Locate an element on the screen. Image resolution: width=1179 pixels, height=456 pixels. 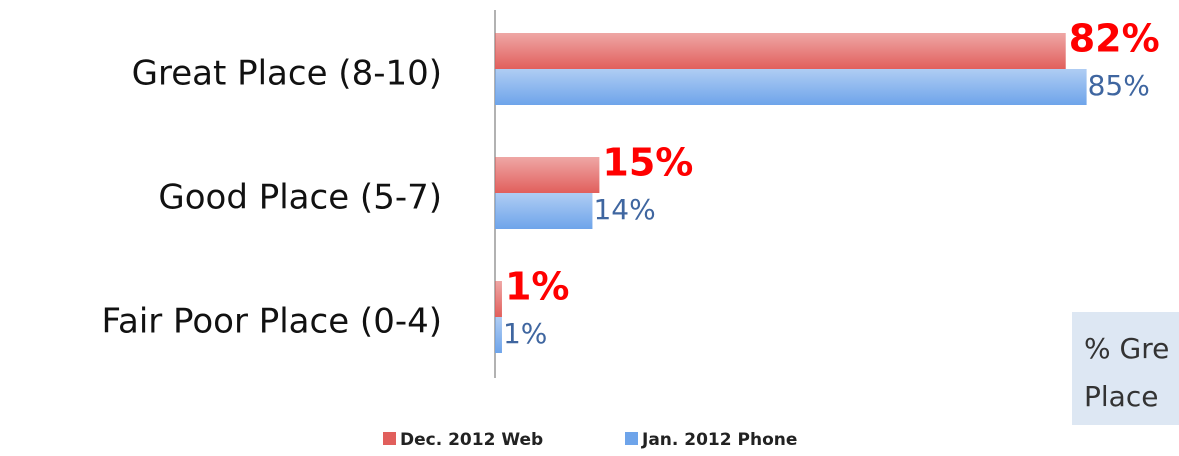
value-label: 82% is located at coordinates (1114, 39).